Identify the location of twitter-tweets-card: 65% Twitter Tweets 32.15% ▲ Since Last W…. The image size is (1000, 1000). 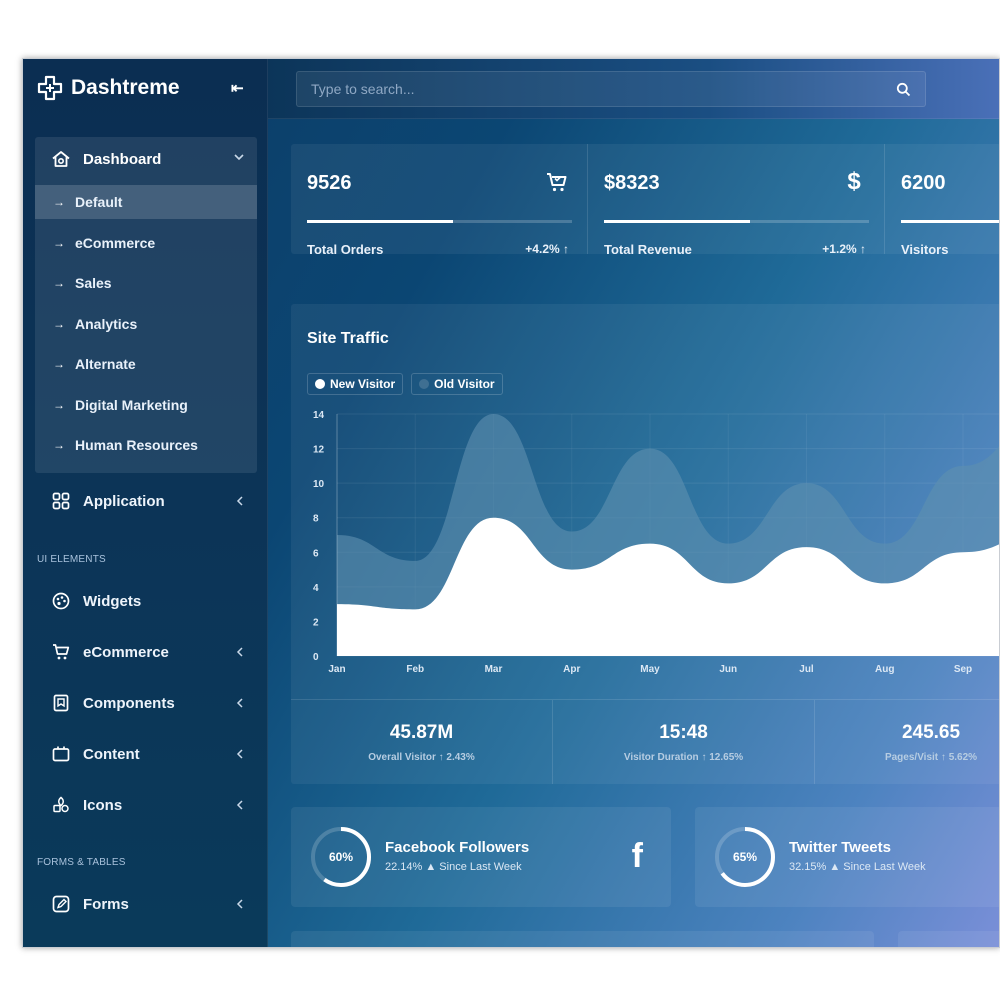
(847, 857).